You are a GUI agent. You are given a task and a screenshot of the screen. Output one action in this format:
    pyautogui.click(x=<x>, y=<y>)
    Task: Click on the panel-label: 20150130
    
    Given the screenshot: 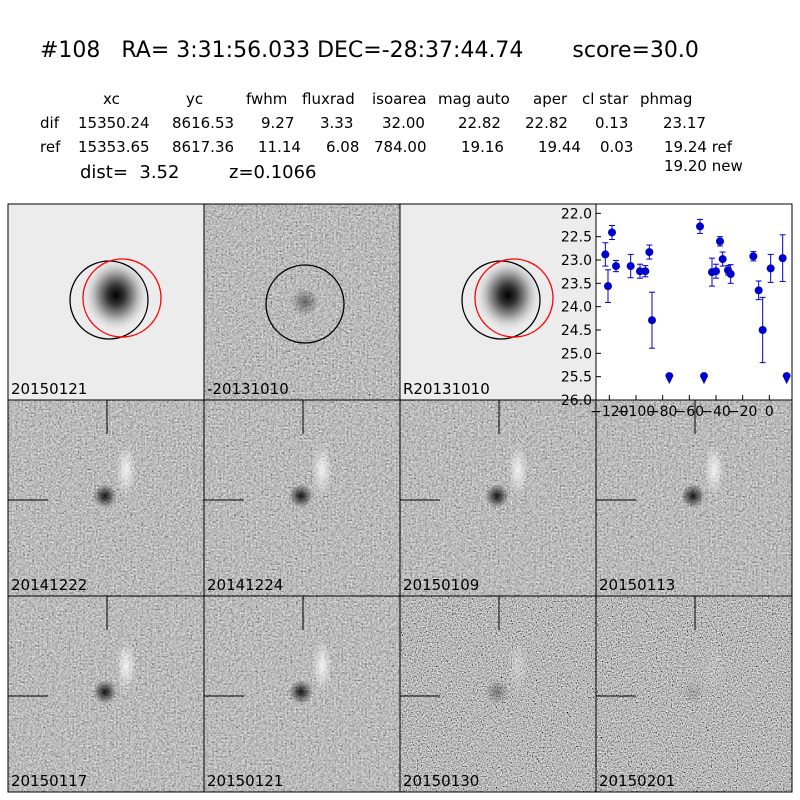 What is the action you would take?
    pyautogui.click(x=441, y=781)
    